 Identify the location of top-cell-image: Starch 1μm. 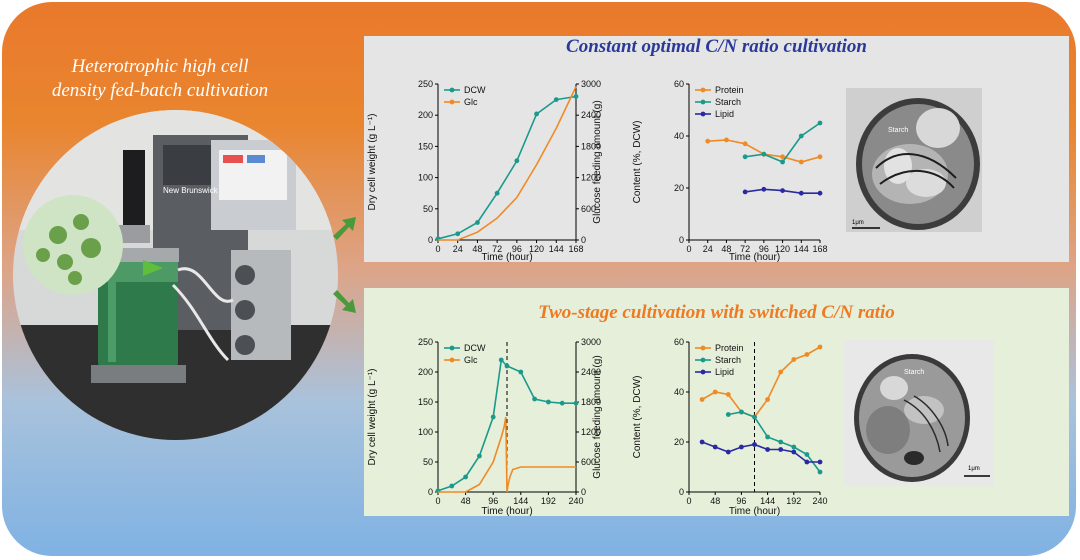
(914, 160).